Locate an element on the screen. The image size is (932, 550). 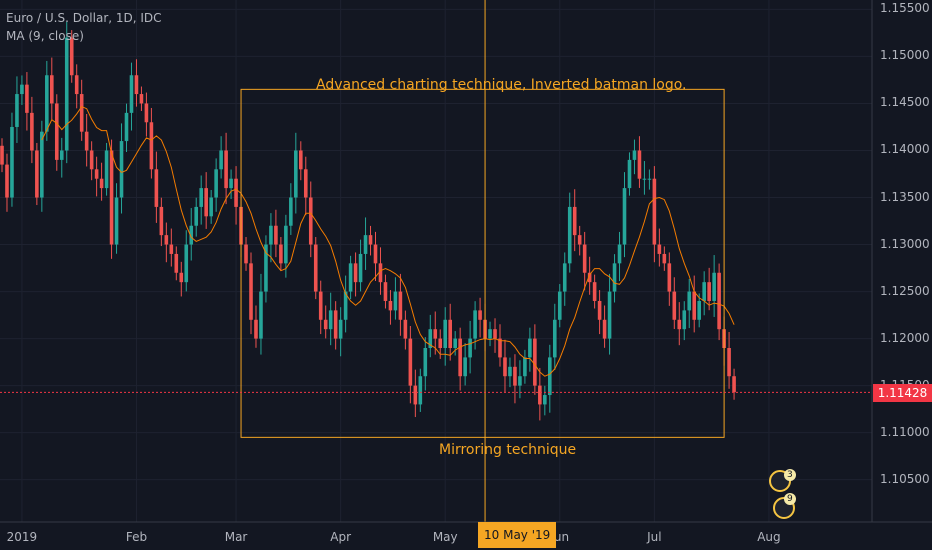
event-count-badge: 9 is located at coordinates (790, 499).